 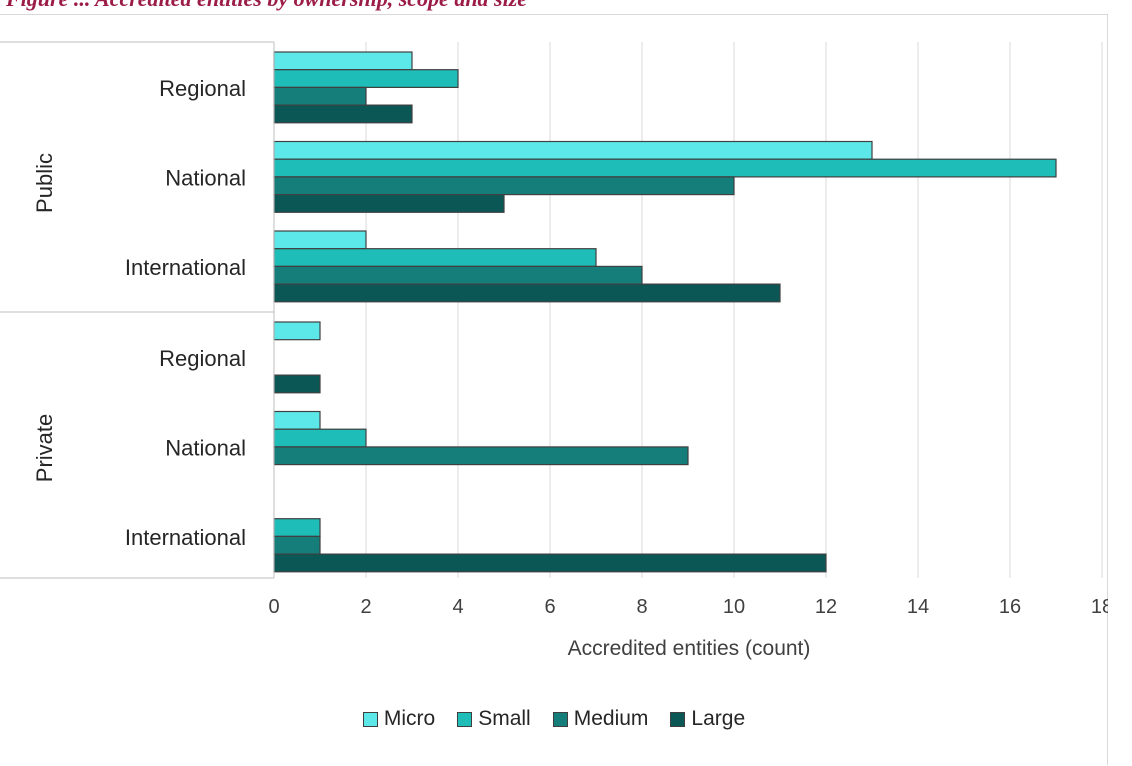 What do you see at coordinates (273, 607) in the screenshot?
I see `x-tick-label: 0` at bounding box center [273, 607].